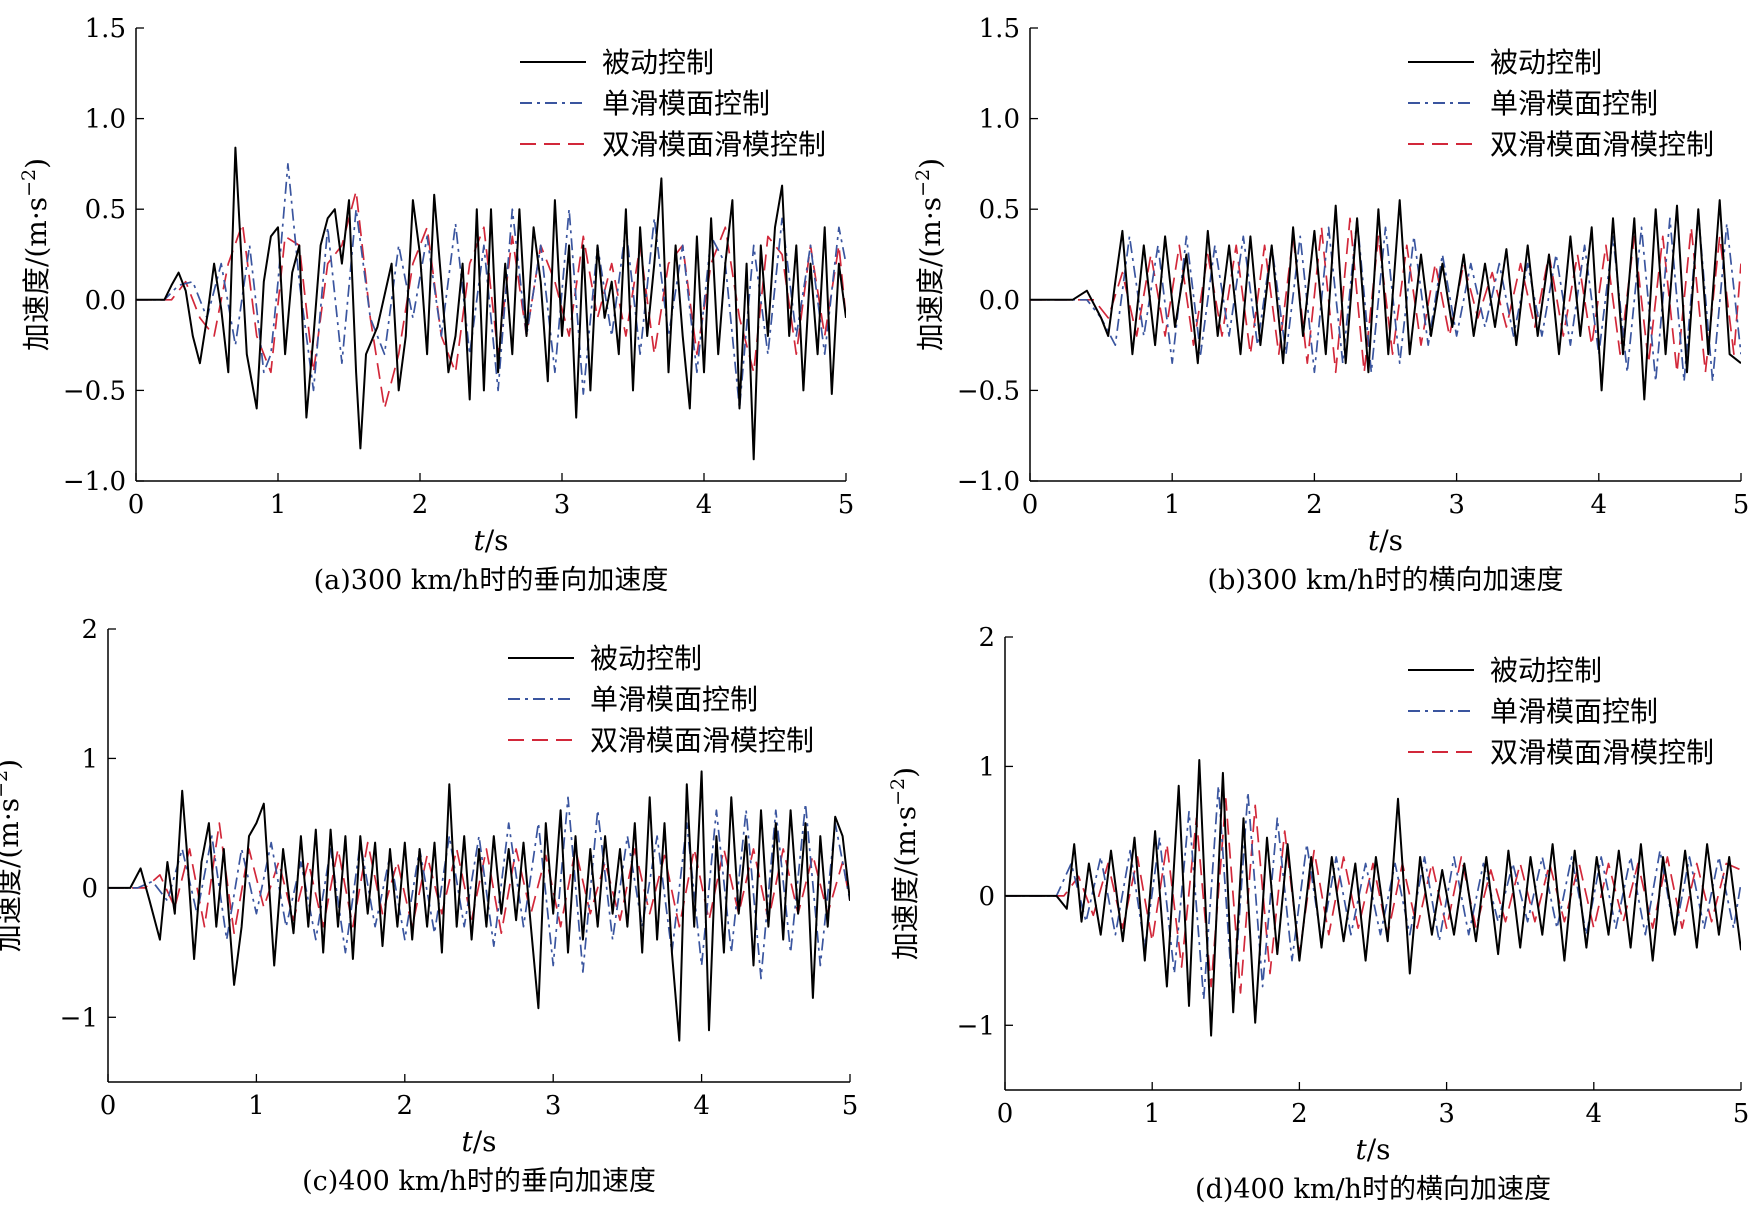  I want to click on panel-caption: (b)300 km/h时的横向加速度, so click(1386, 580).